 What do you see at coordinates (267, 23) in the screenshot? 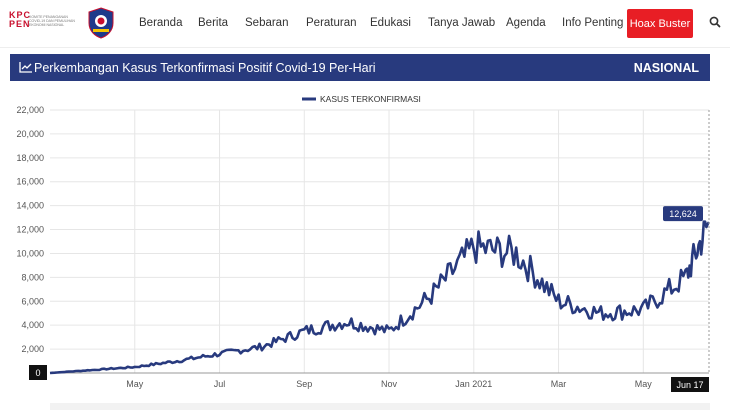
I see `nav-sebaran: Sebaran` at bounding box center [267, 23].